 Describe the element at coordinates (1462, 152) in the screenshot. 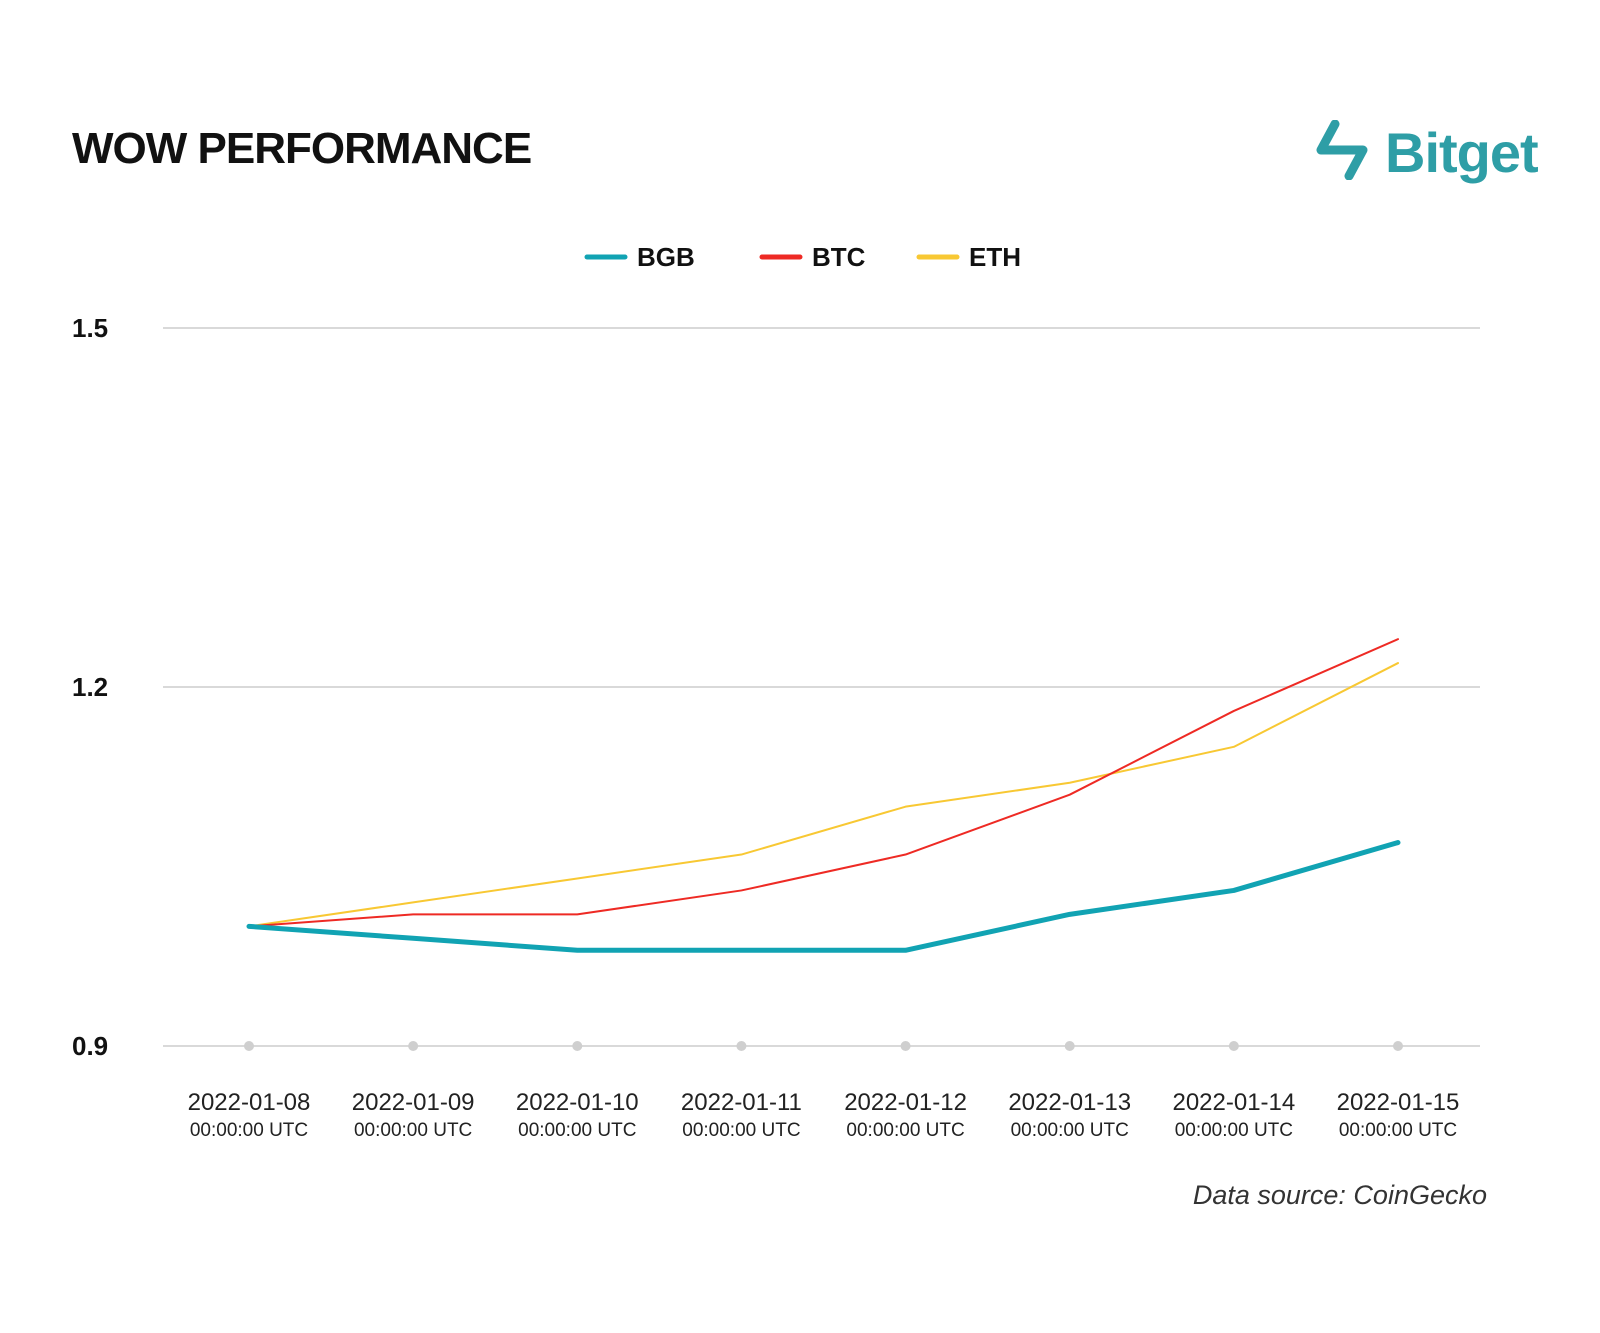

I see `brand-name: Bitget` at that location.